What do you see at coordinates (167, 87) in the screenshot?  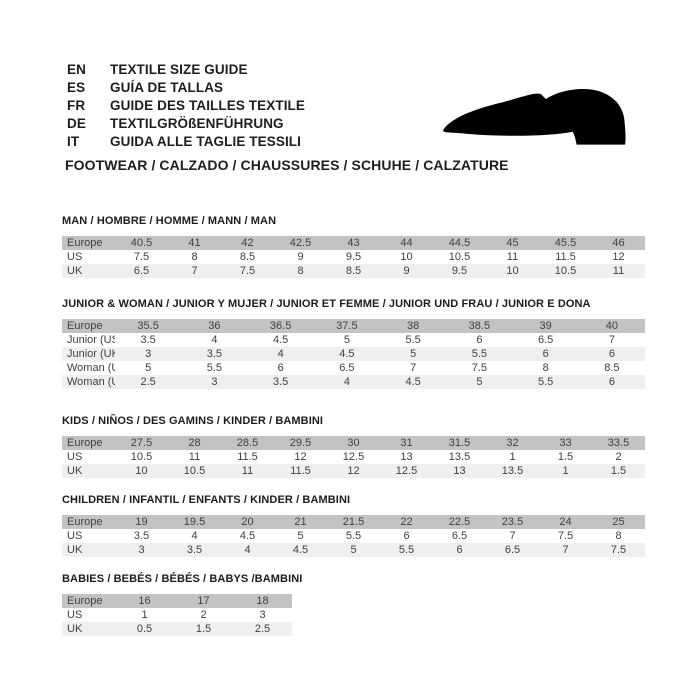 I see `language-label: GUÍA DE TALLAS` at bounding box center [167, 87].